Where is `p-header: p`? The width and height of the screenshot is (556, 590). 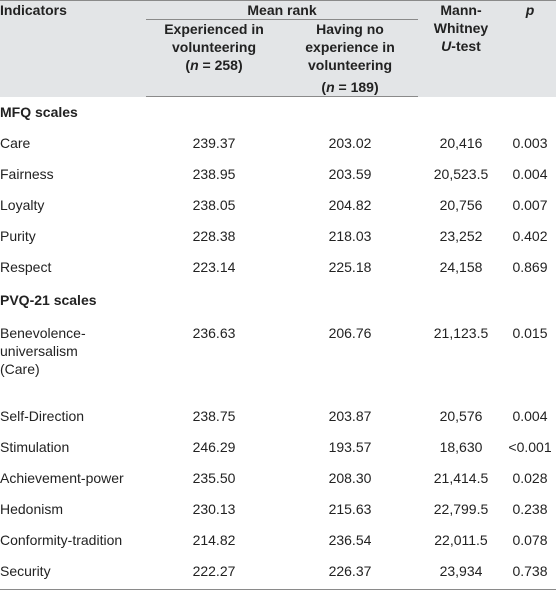 p-header: p is located at coordinates (530, 48).